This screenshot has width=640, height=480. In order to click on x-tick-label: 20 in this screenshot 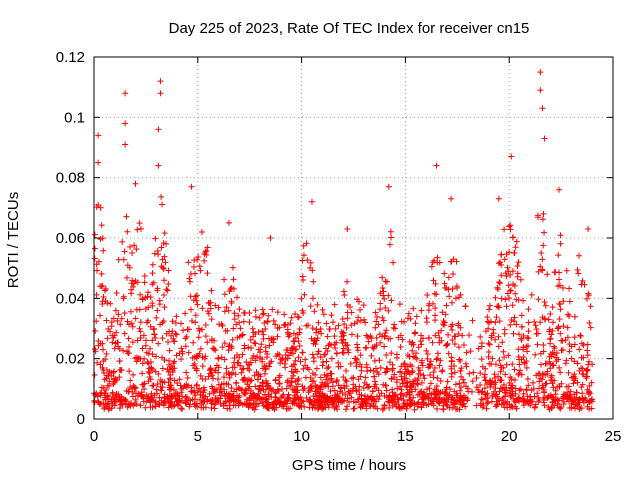, I will do `click(509, 436)`.